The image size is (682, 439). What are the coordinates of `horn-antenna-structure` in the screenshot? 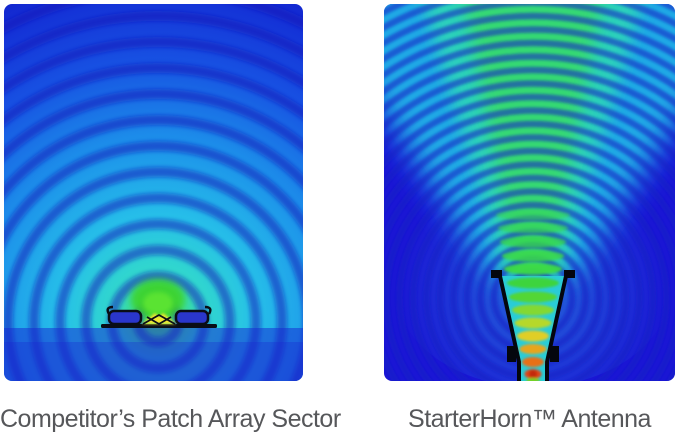 It's located at (533, 325).